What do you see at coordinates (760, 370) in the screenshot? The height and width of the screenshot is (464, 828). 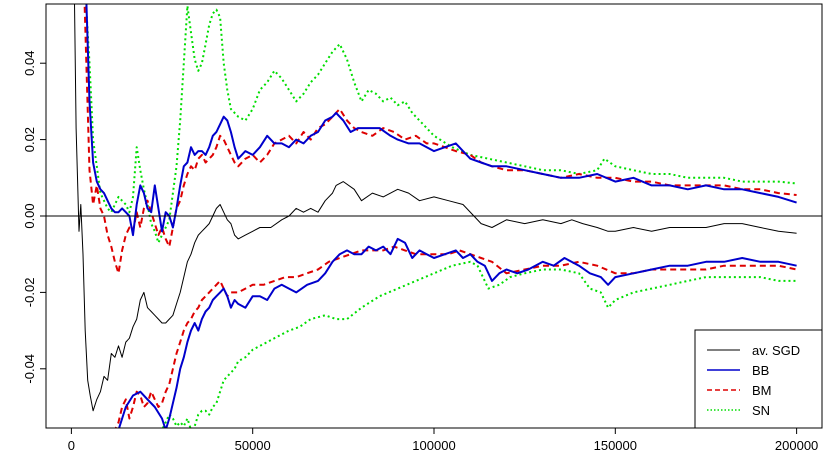 I see `legend-label-bb: BB` at bounding box center [760, 370].